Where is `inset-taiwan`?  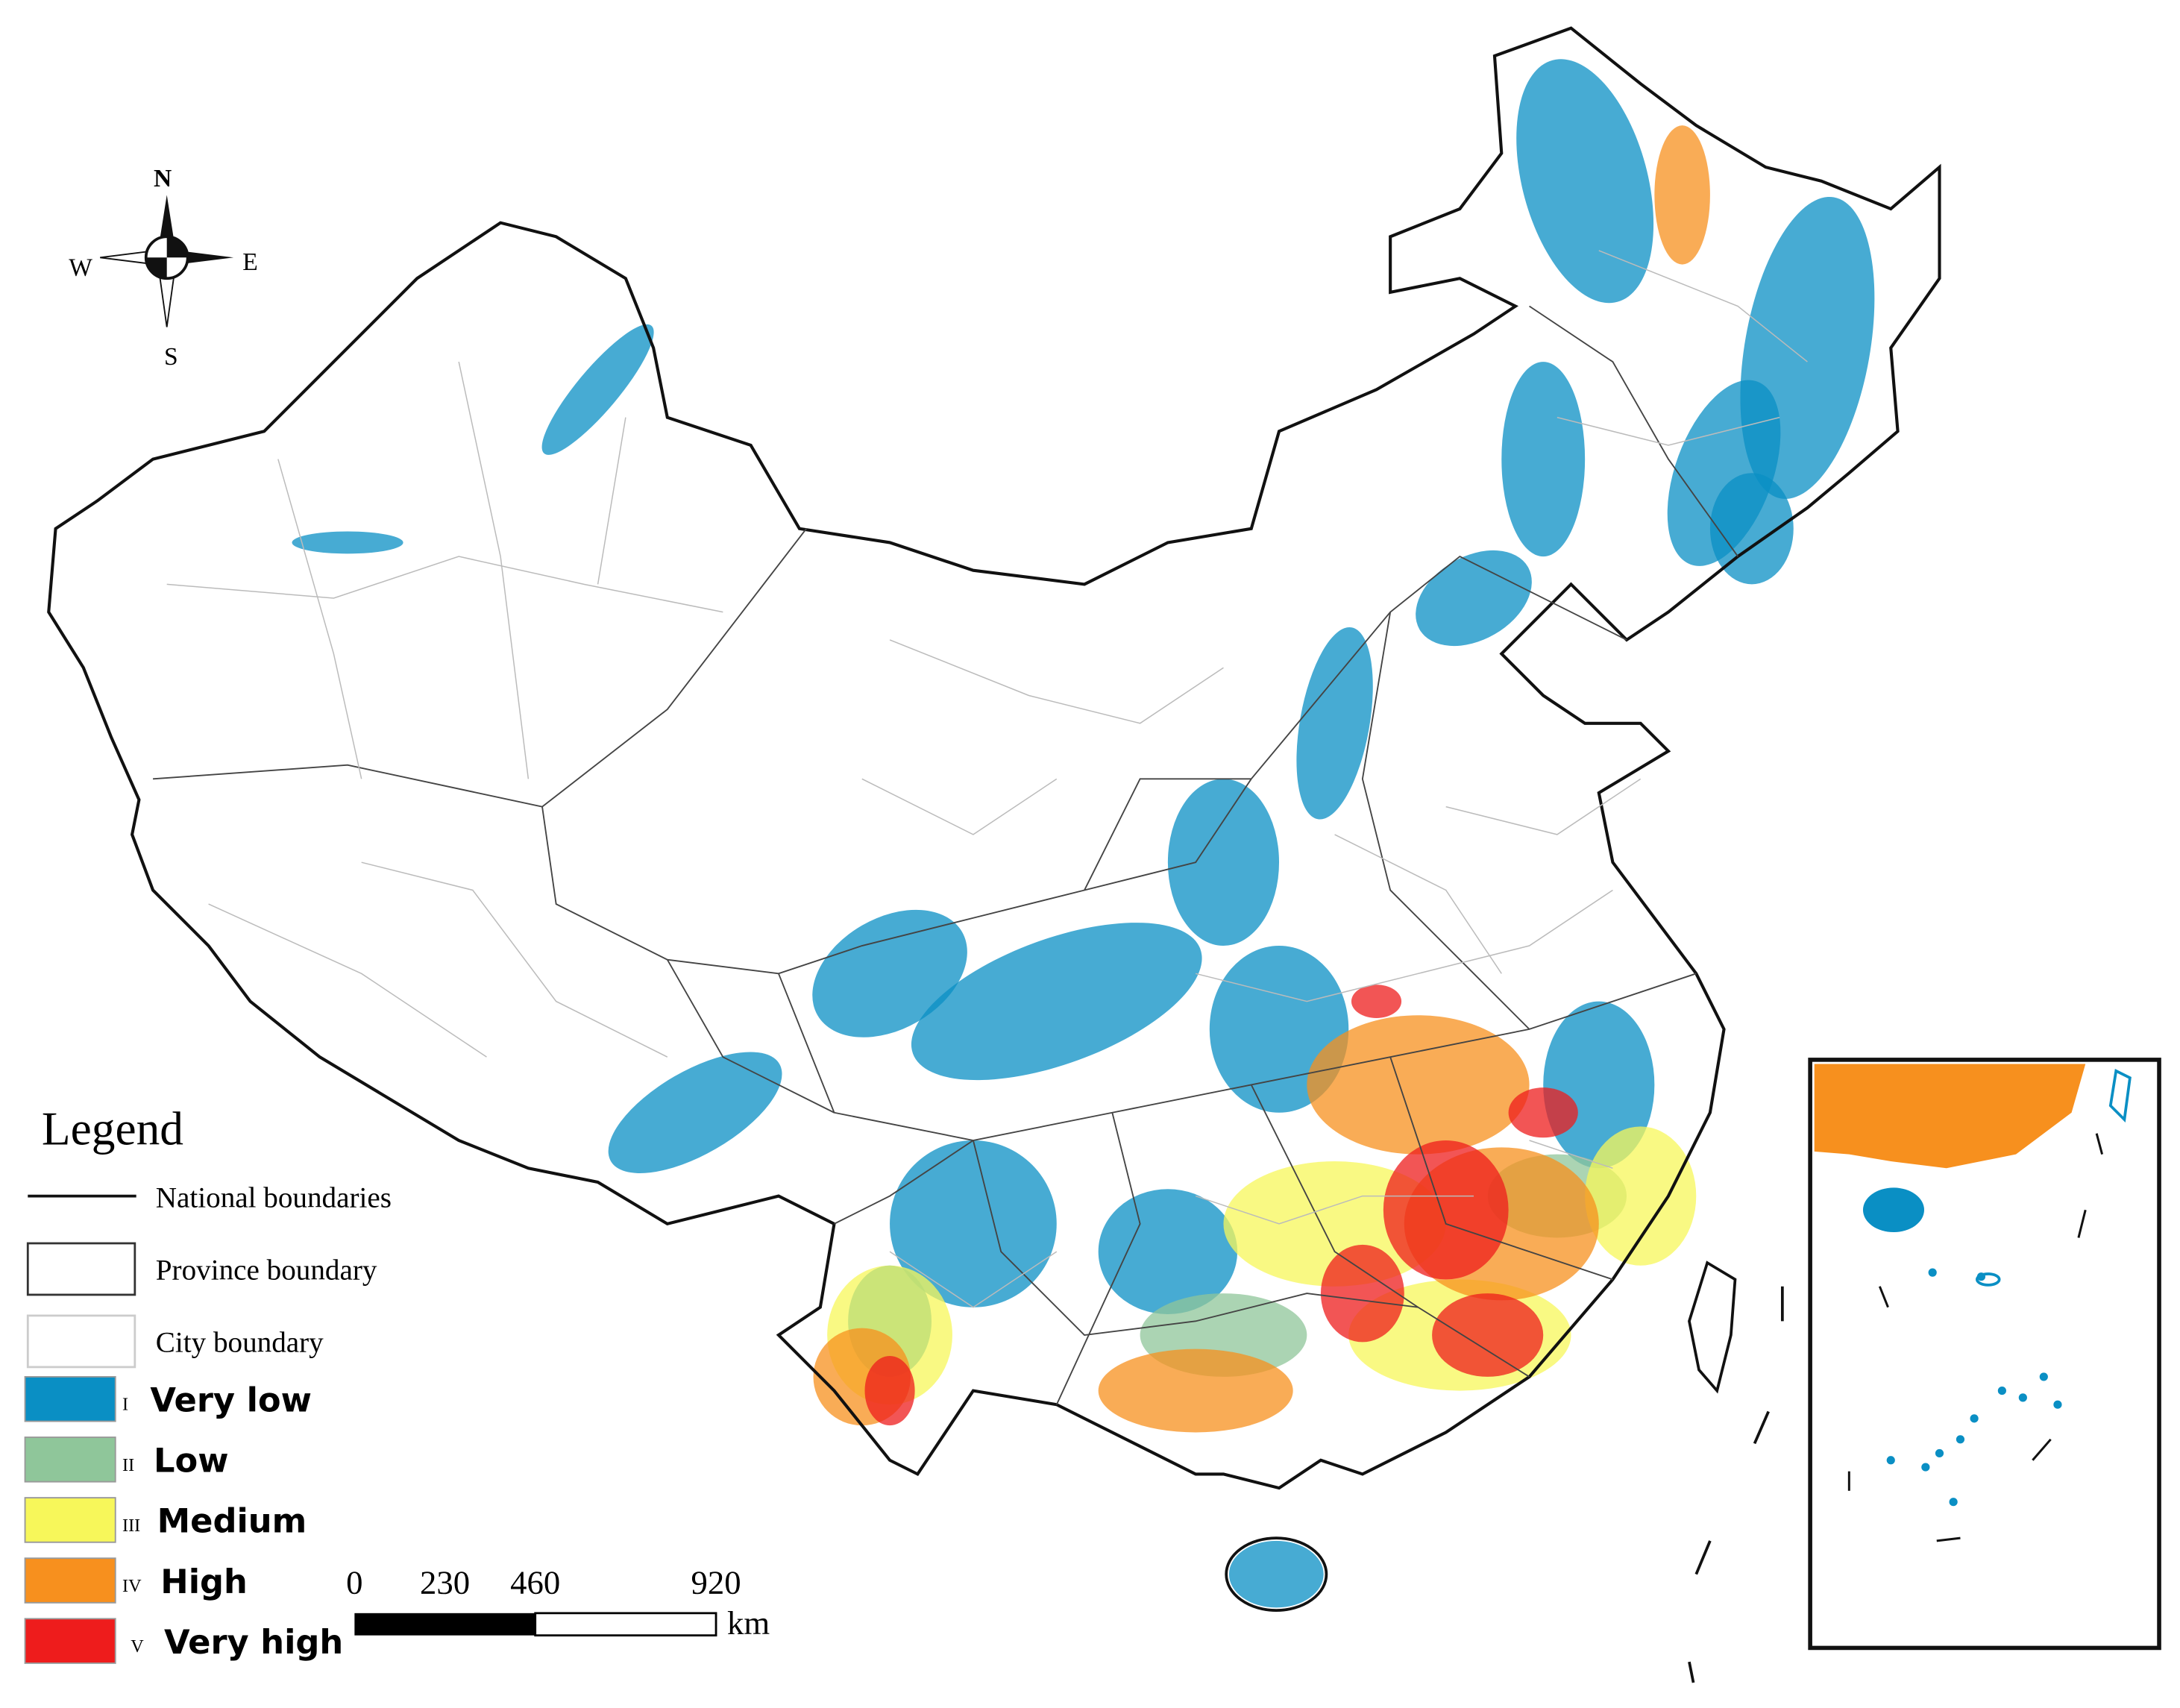 inset-taiwan is located at coordinates (2120, 1096).